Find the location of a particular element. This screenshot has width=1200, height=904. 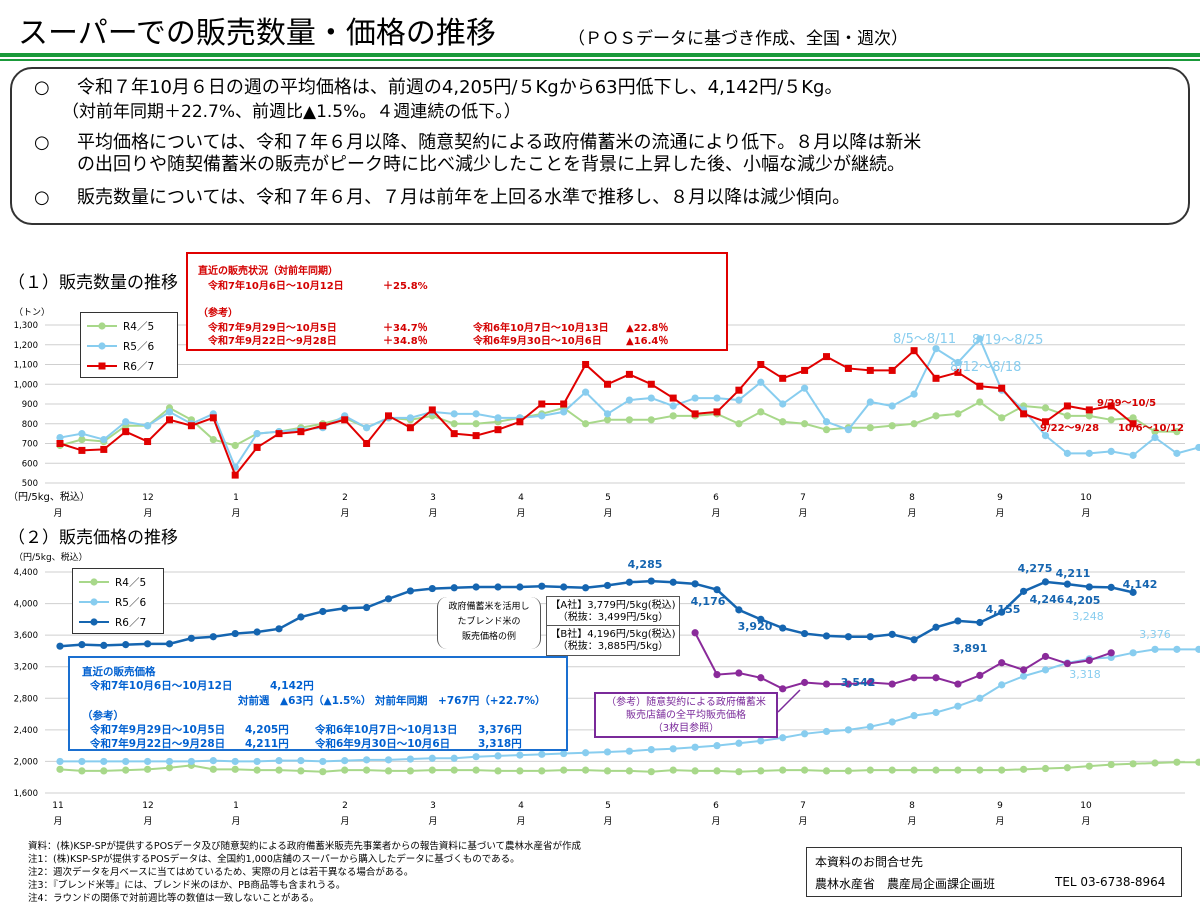

x-tick-label: 12 is located at coordinates (147, 498).